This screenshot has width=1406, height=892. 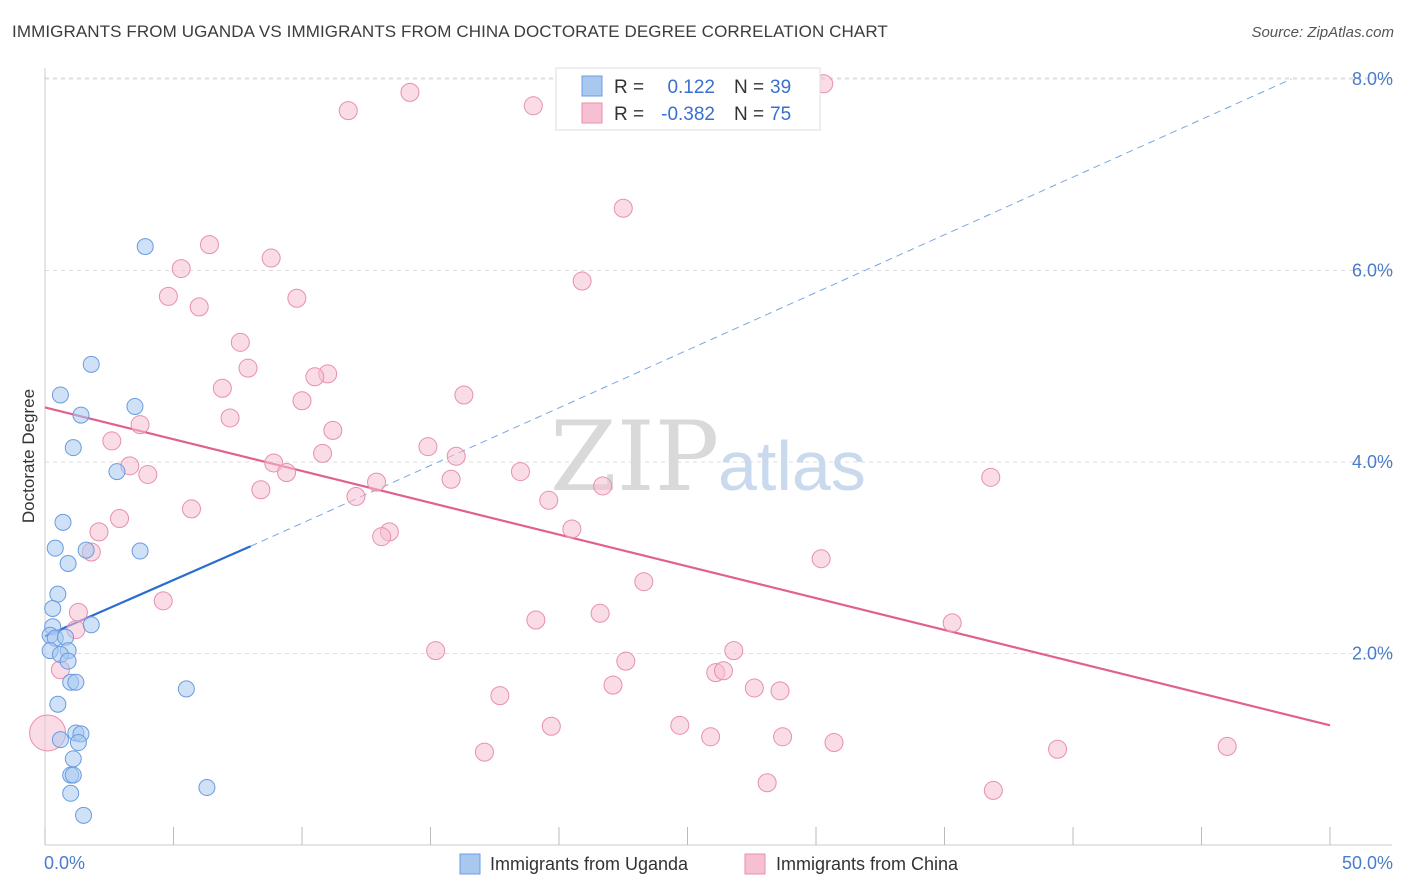 What do you see at coordinates (1372, 79) in the screenshot?
I see `y-tick-label: 8.0%` at bounding box center [1372, 79].